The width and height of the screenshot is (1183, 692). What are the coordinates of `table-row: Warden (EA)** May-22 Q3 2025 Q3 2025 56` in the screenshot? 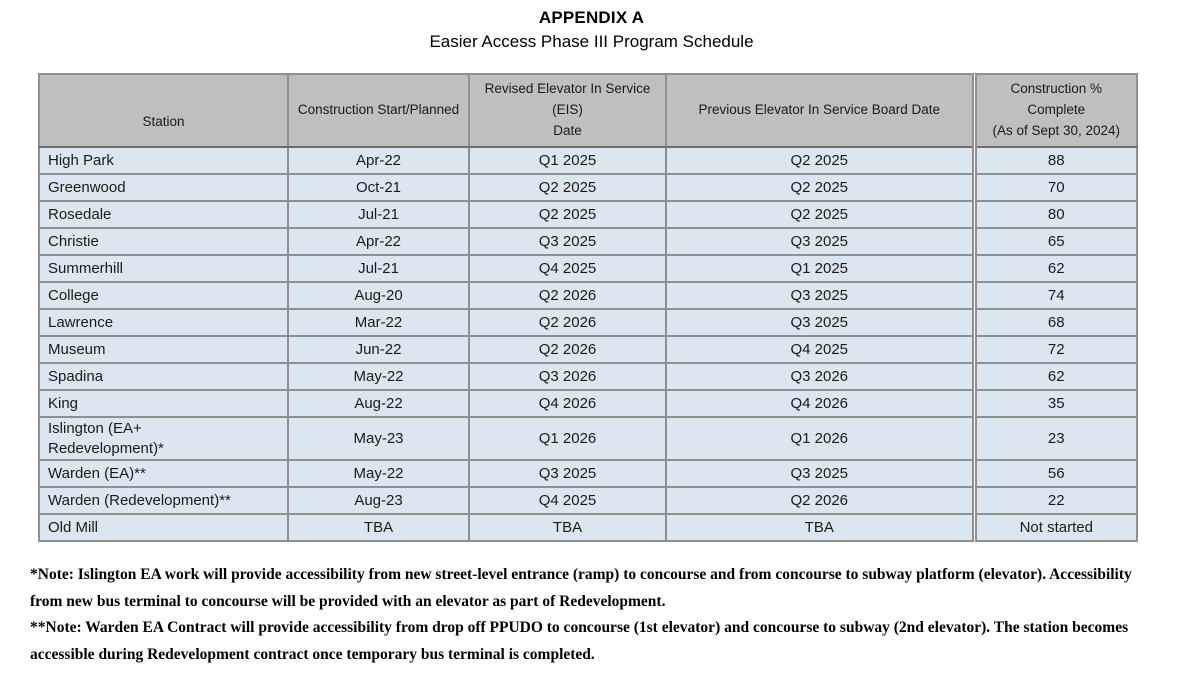 It's located at (588, 473).